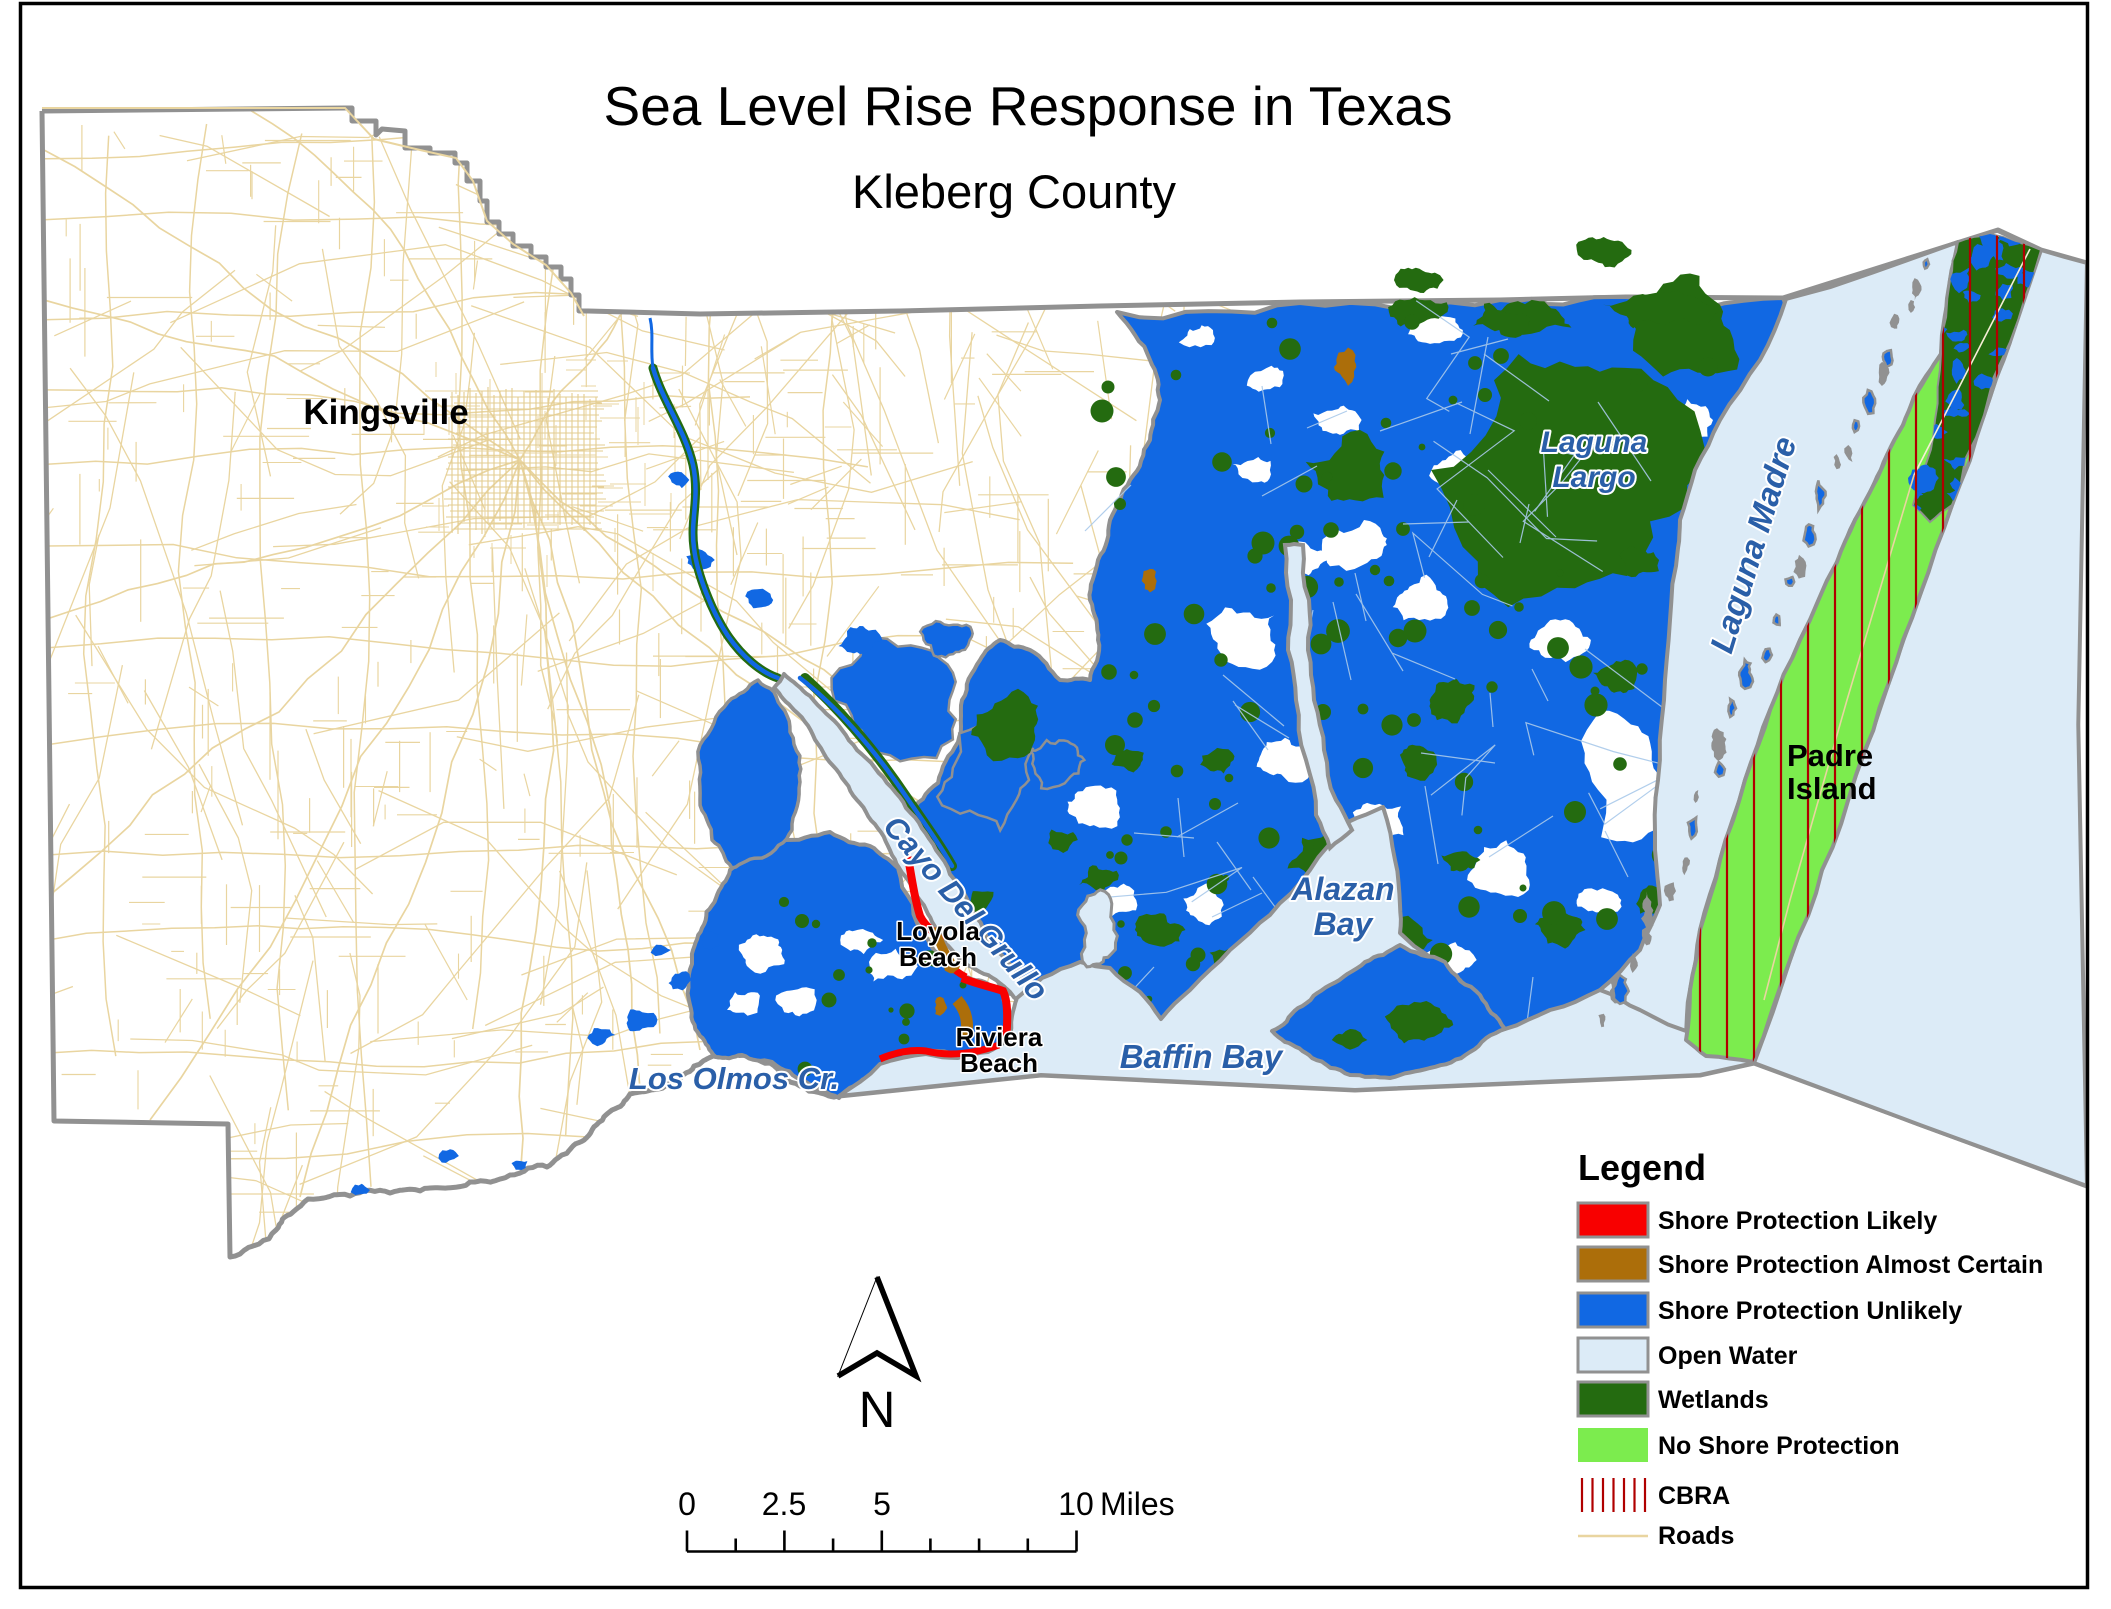  I want to click on svg-text: Shore Protection Likely, so click(1797, 1221).